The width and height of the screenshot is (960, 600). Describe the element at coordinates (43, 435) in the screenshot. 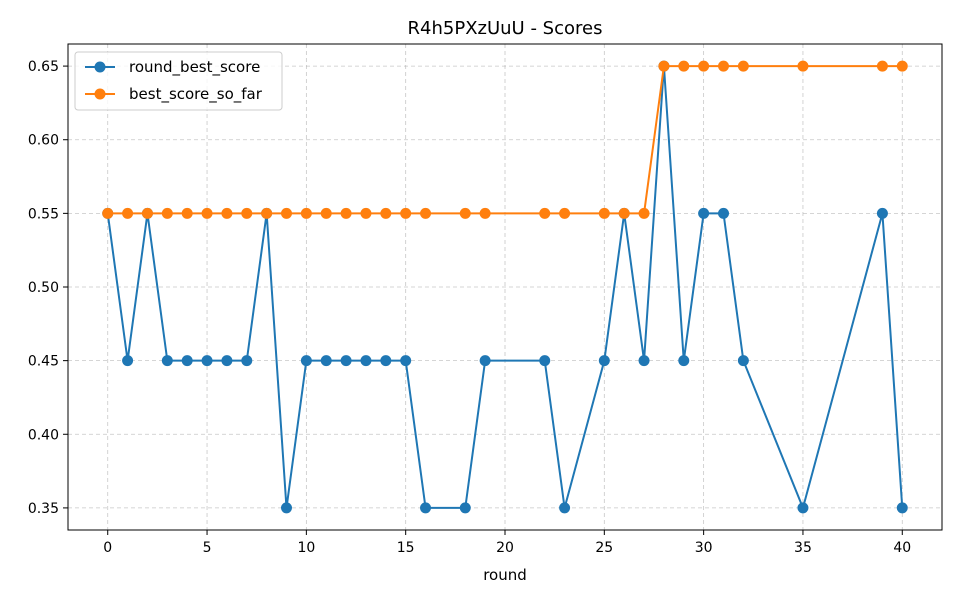

I see `y-tick-label: 0.40` at that location.